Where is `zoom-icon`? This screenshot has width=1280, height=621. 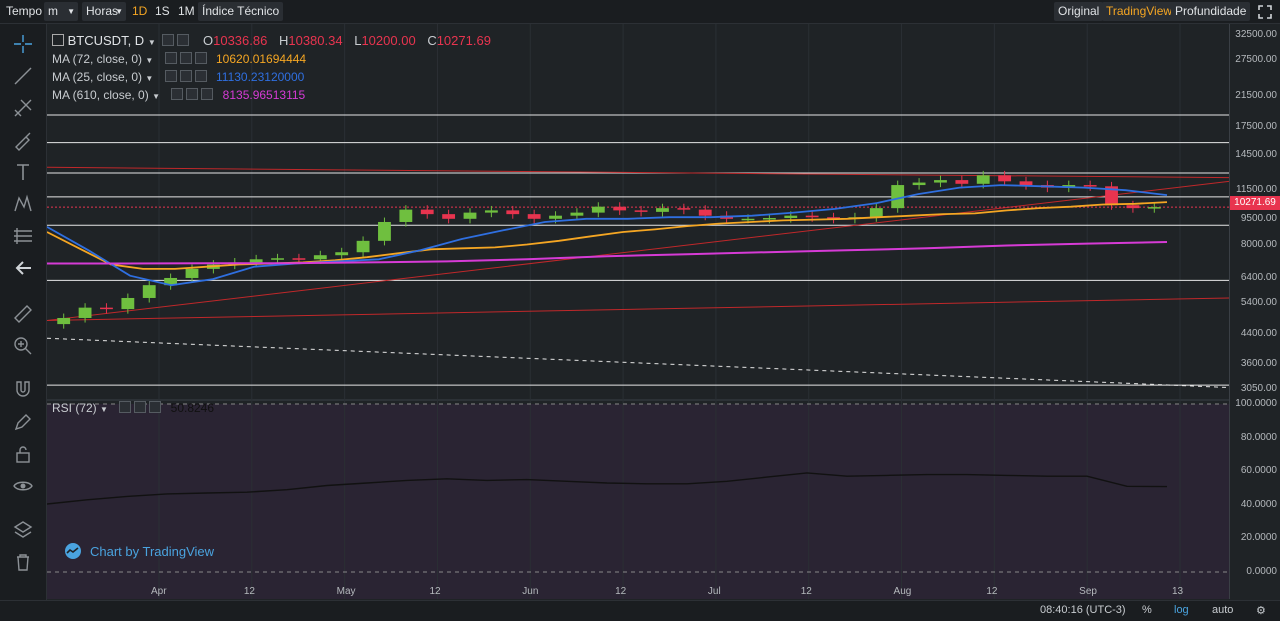
zoom-icon is located at coordinates (23, 346).